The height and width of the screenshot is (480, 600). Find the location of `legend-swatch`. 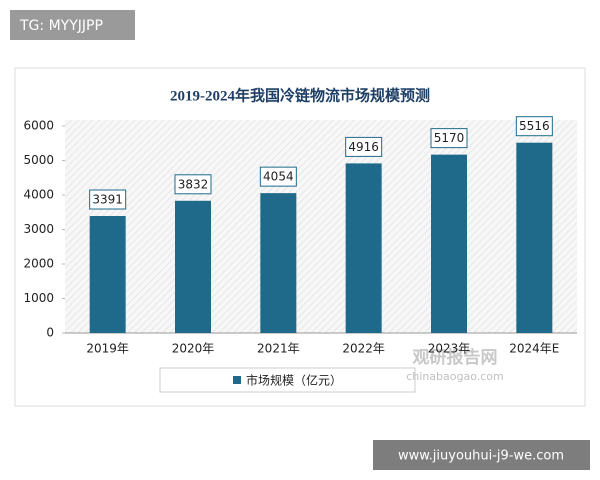

legend-swatch is located at coordinates (237, 380).